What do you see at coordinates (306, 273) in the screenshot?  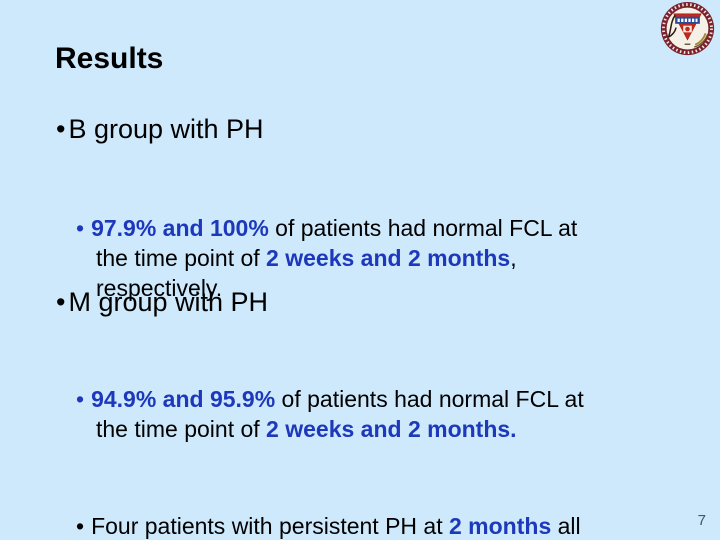 I see `text-plain: , respectively.` at bounding box center [306, 273].